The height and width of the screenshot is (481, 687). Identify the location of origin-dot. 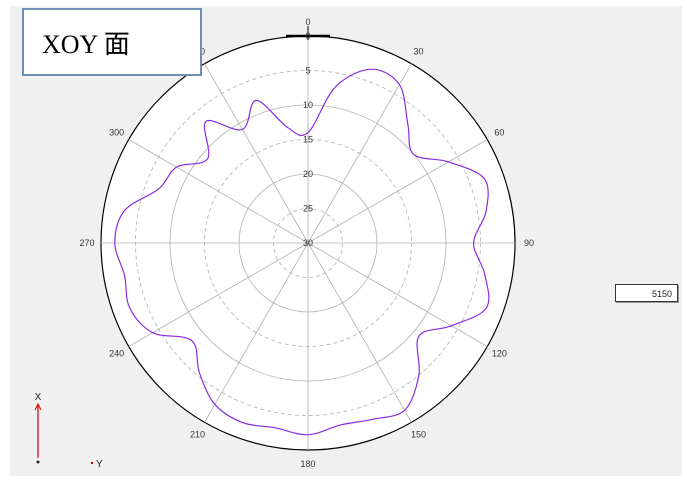
(38, 462).